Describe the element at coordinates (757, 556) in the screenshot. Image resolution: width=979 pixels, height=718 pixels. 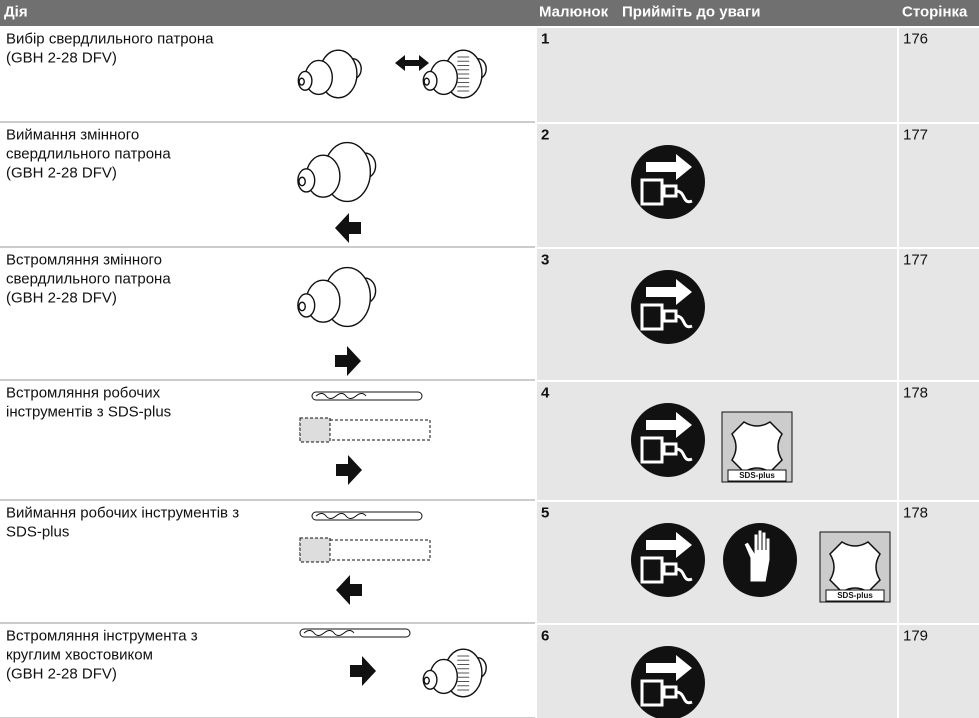
I see `icon-glove` at that location.